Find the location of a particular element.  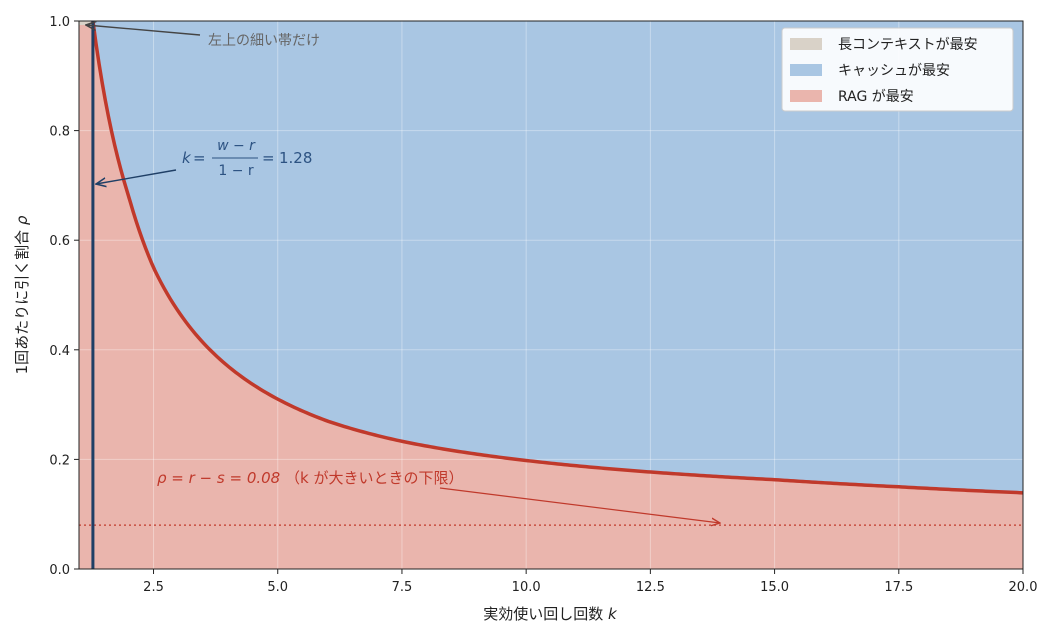

annotation-k-value: 1.28 is located at coordinates (295, 158).